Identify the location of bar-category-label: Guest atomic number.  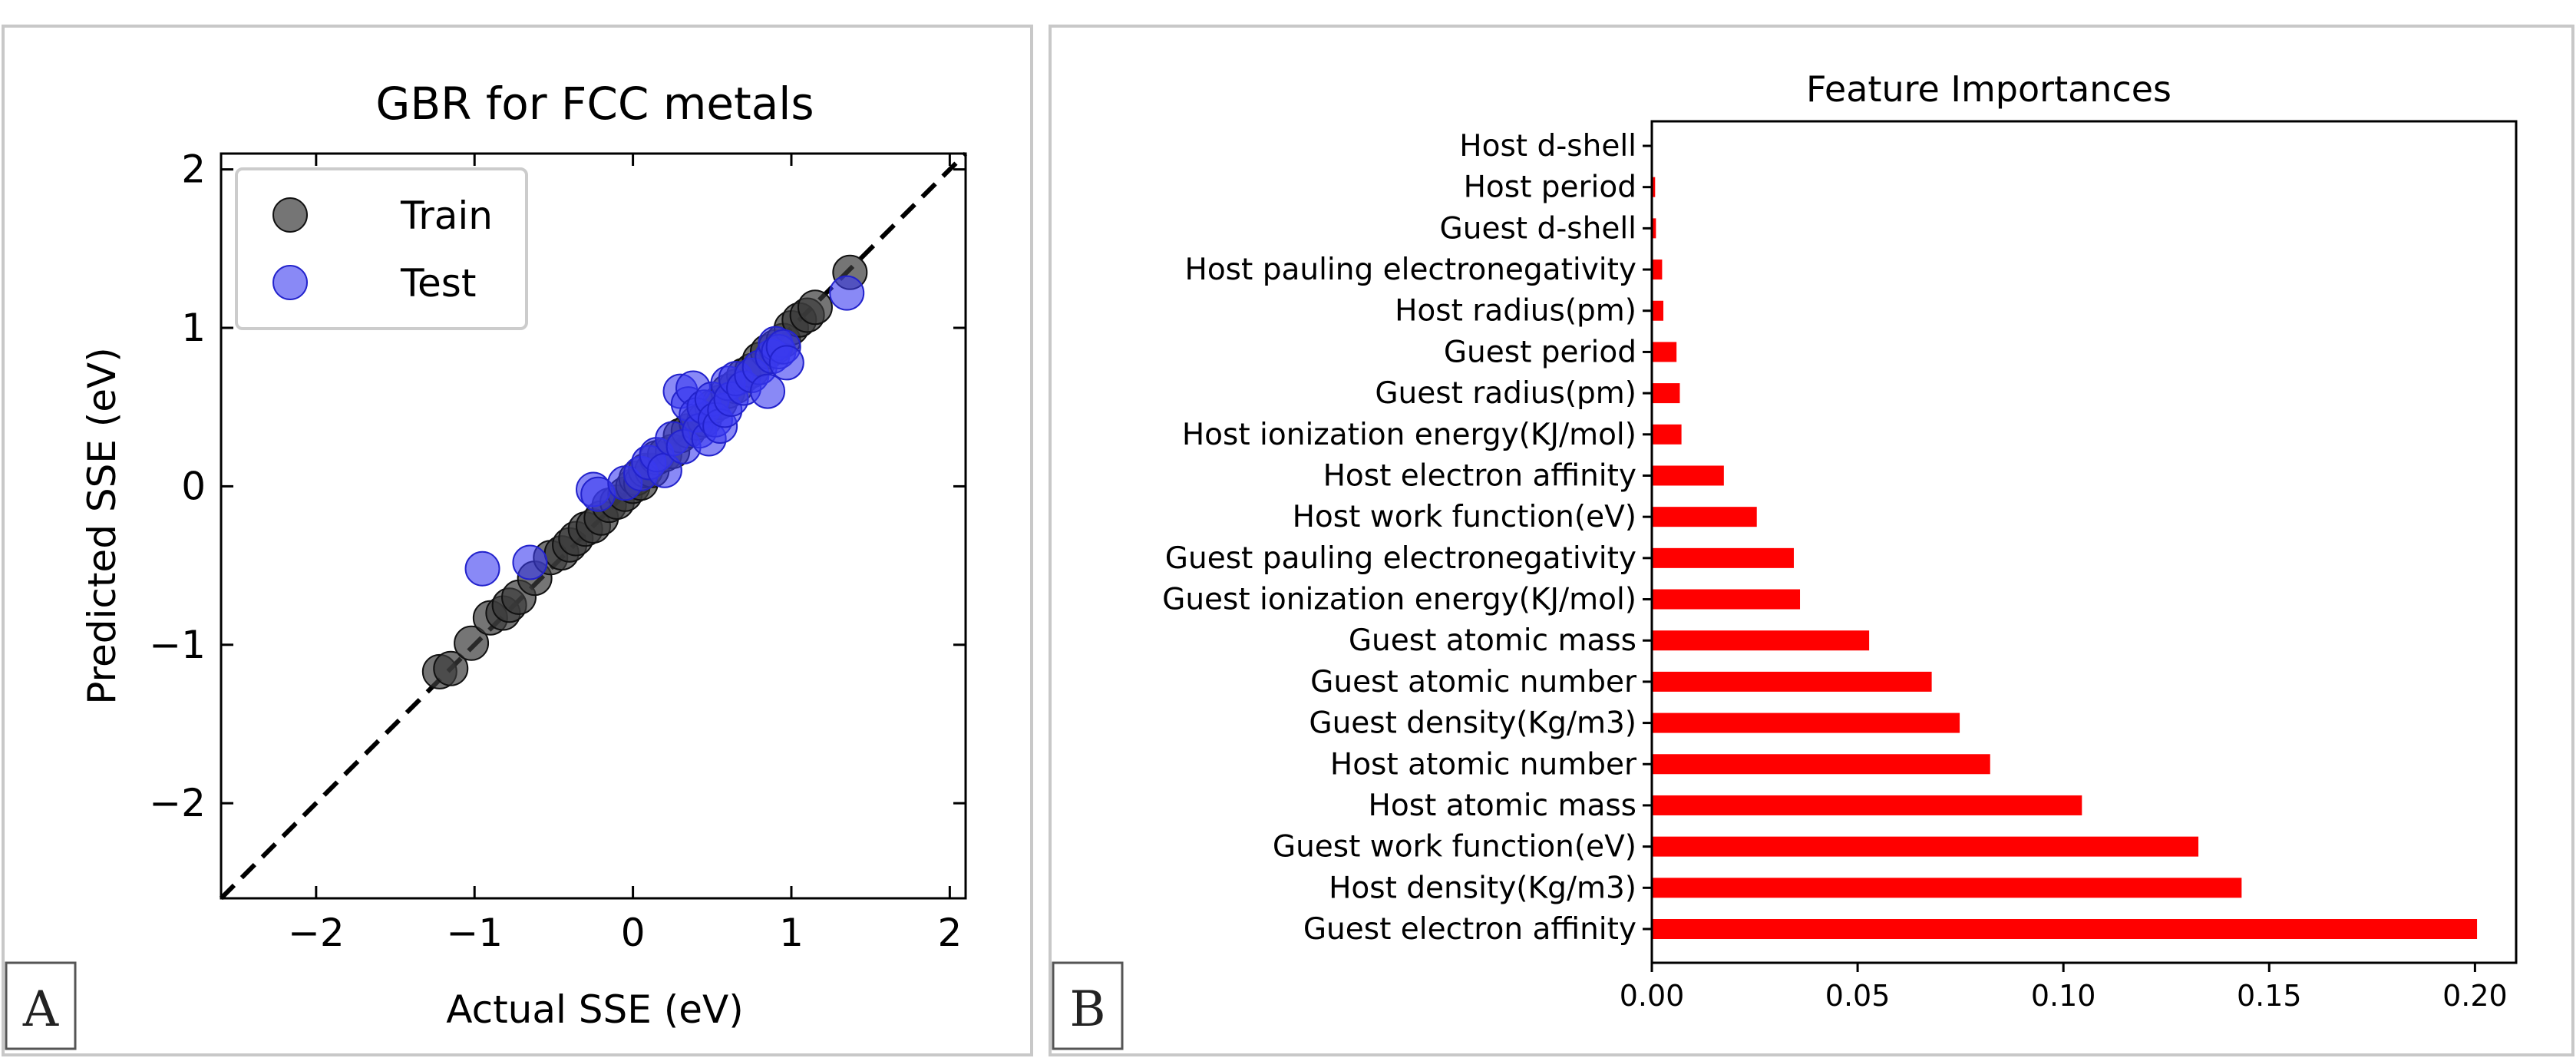
(1473, 682).